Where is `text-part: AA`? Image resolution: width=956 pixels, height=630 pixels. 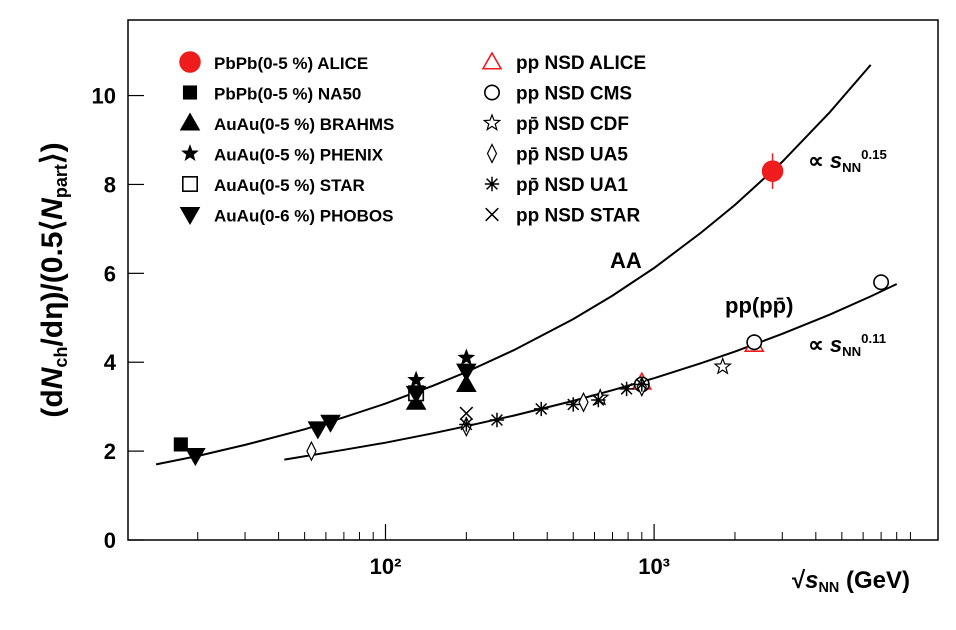 text-part: AA is located at coordinates (626, 260).